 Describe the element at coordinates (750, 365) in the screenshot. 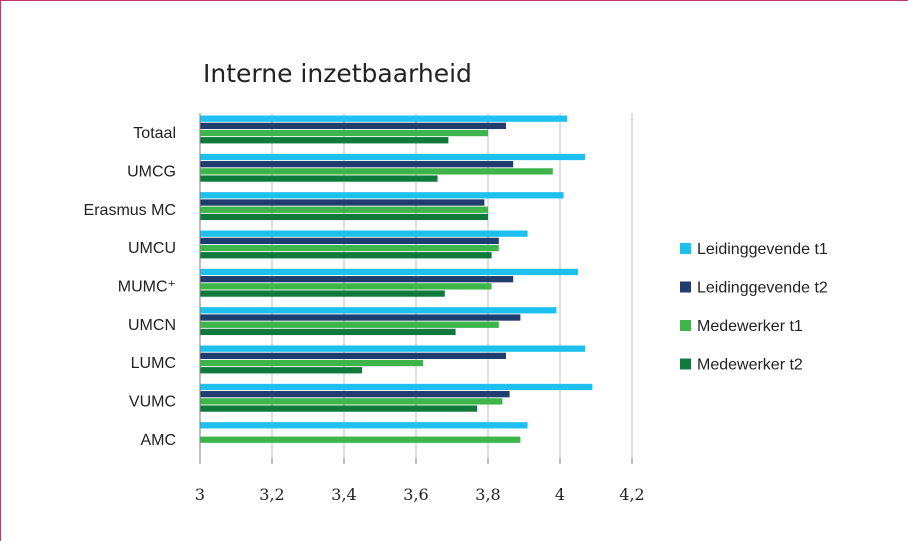

I see `legend-label: Medewerker t2` at that location.